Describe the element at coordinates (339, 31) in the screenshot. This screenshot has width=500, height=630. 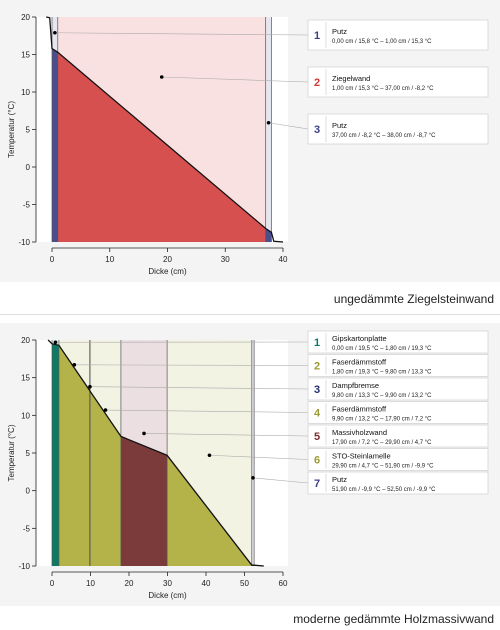
I see `legend-layer-name-1: Putz` at that location.